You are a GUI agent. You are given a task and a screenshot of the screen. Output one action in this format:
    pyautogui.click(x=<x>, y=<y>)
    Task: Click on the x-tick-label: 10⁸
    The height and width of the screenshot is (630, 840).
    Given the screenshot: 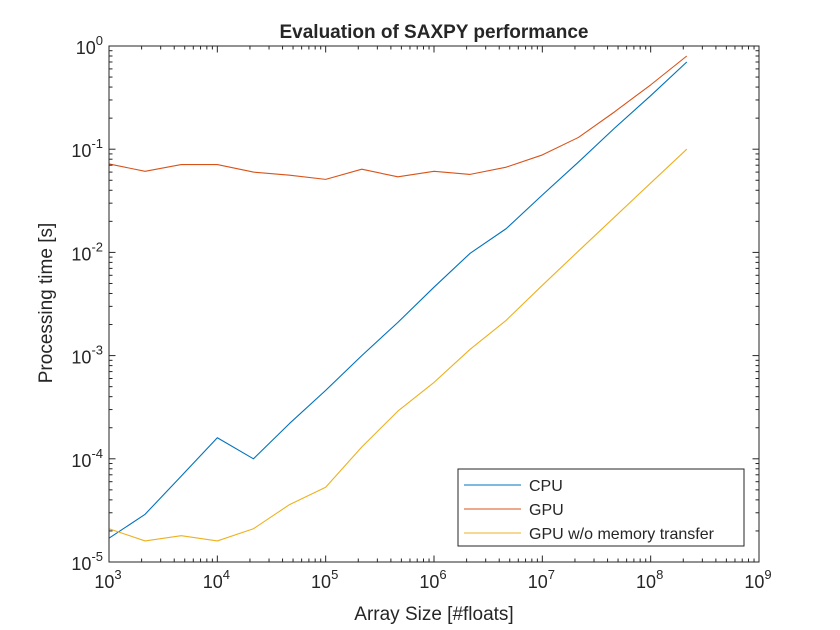 What is the action you would take?
    pyautogui.click(x=649, y=579)
    